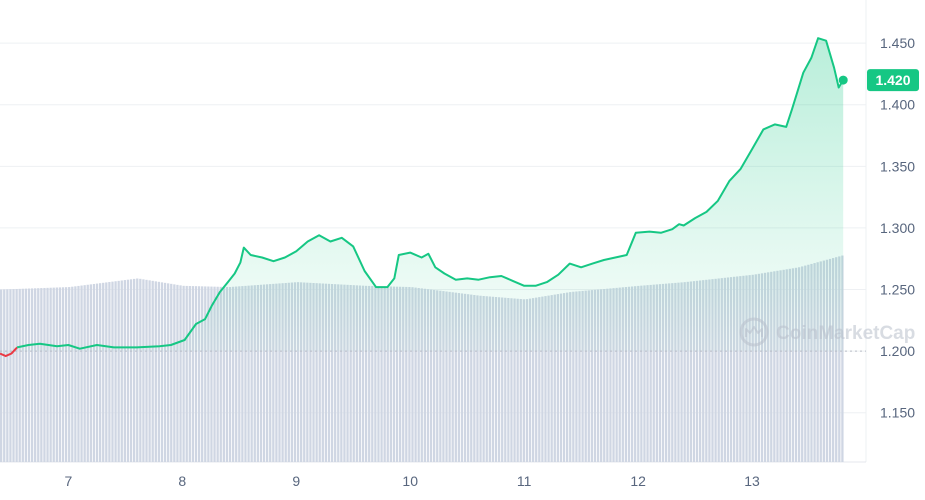 Image resolution: width=925 pixels, height=500 pixels. What do you see at coordinates (638, 481) in the screenshot?
I see `x-tick-label: 12` at bounding box center [638, 481].